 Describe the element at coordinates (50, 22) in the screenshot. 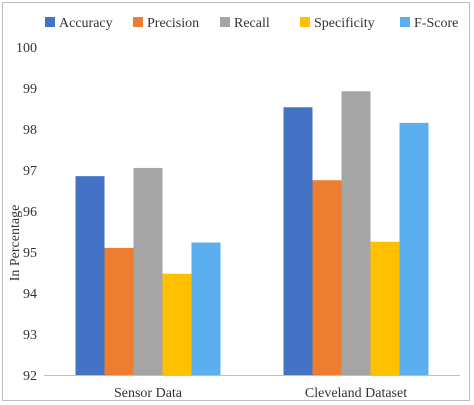

I see `legend-swatch-accuracy` at that location.